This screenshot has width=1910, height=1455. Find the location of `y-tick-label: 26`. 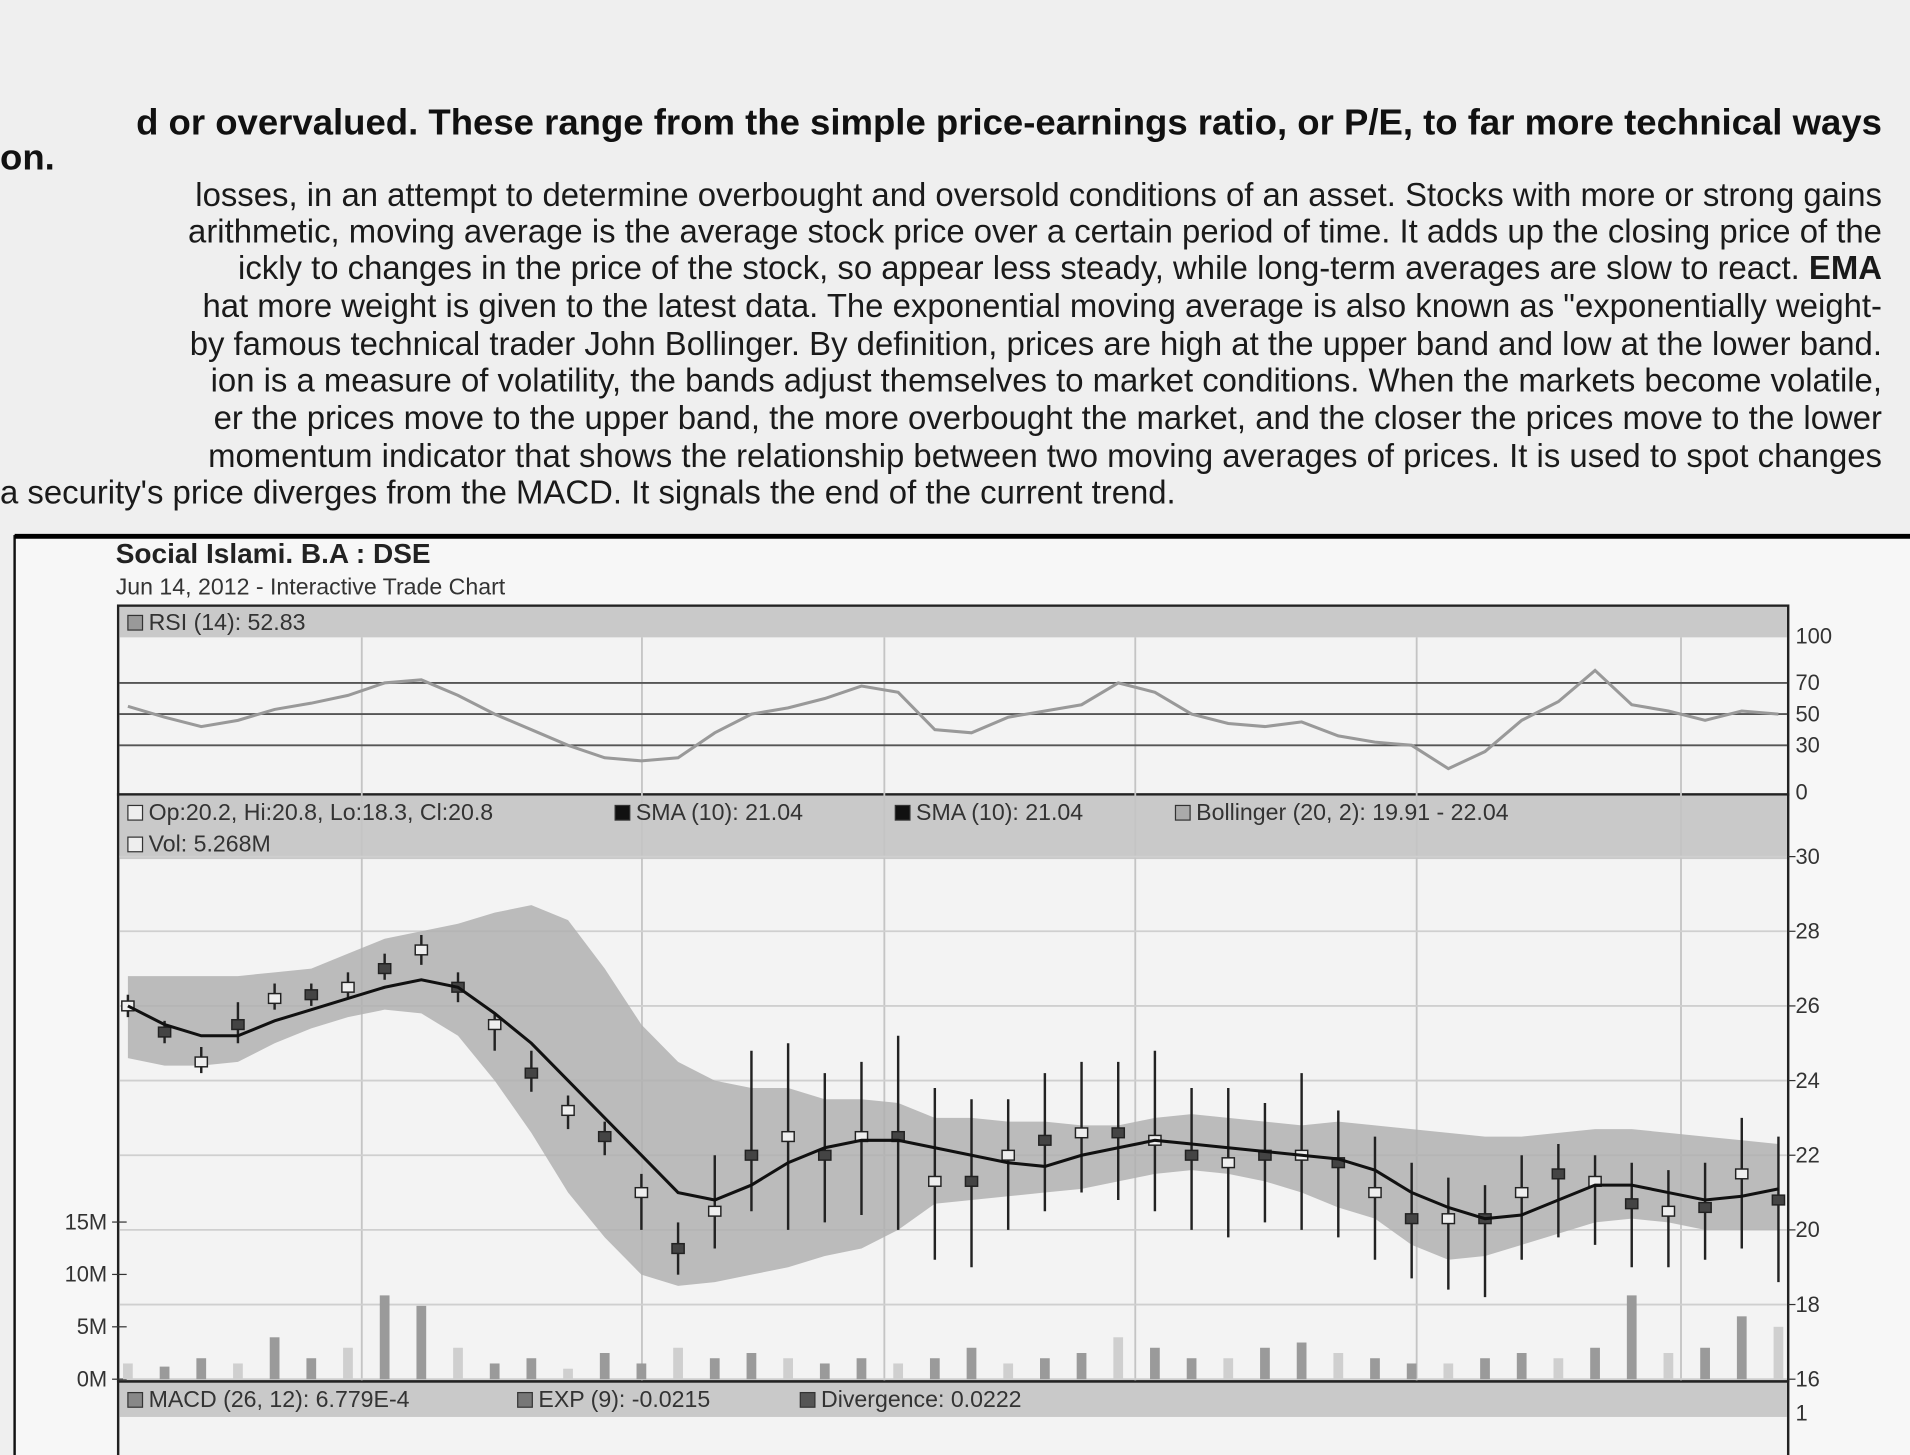

y-tick-label: 26 is located at coordinates (1807, 1005).